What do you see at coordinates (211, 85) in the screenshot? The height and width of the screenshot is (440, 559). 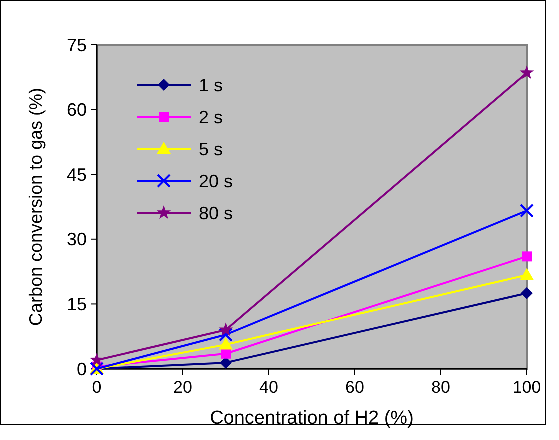 I see `legend-label: 1 s` at bounding box center [211, 85].